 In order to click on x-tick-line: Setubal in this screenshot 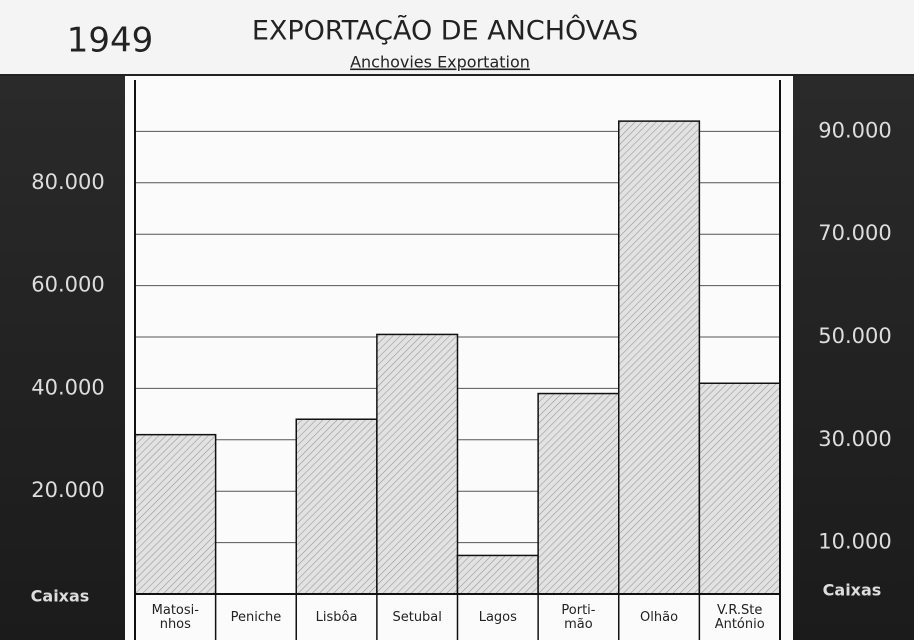, I will do `click(416, 617)`.